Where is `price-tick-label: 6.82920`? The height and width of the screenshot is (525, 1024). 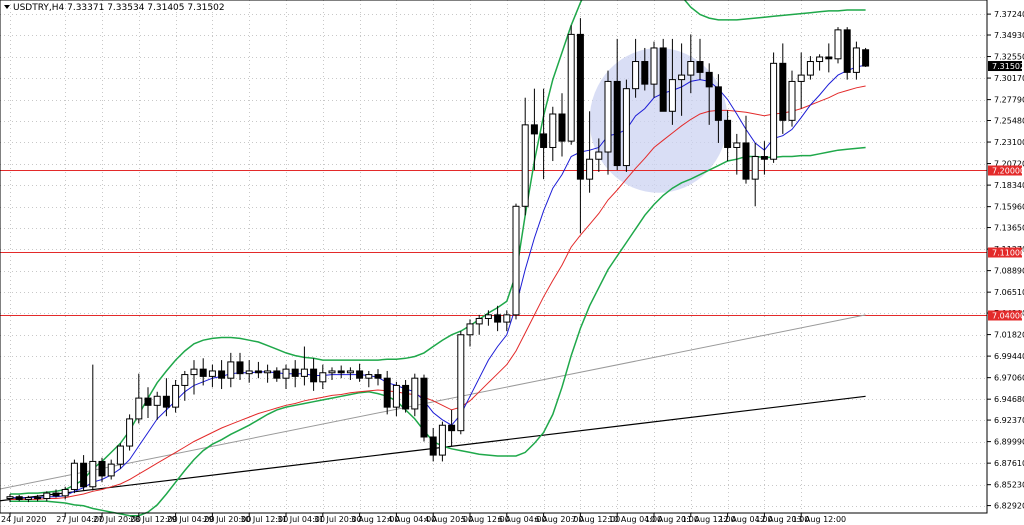 price-tick-label: 6.82920 is located at coordinates (1009, 506).